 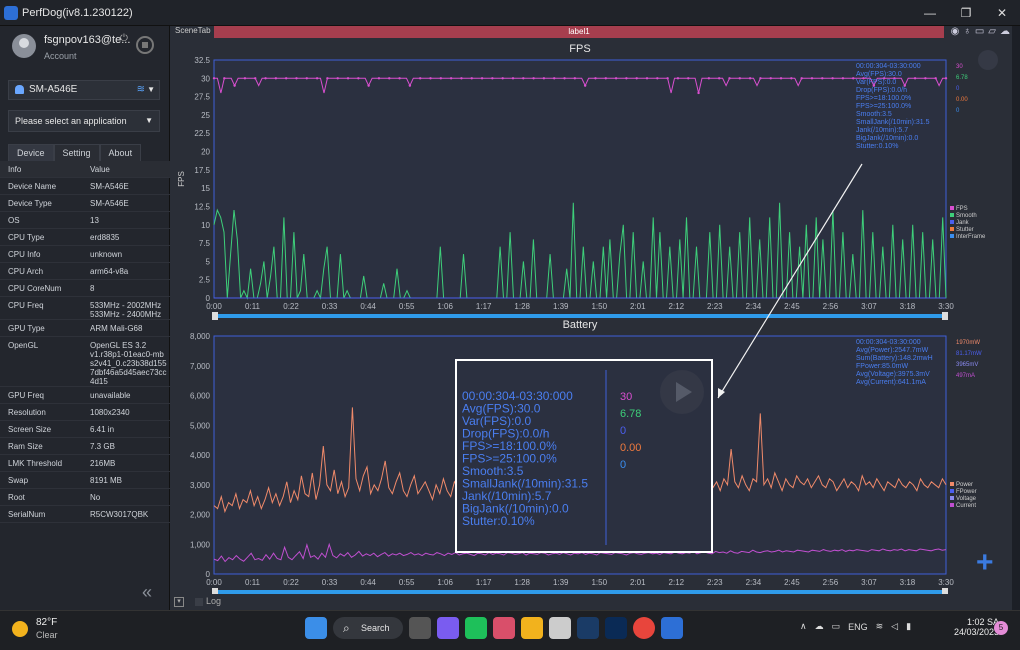 What do you see at coordinates (930, 13) in the screenshot?
I see `minimize-icon: —` at bounding box center [930, 13].